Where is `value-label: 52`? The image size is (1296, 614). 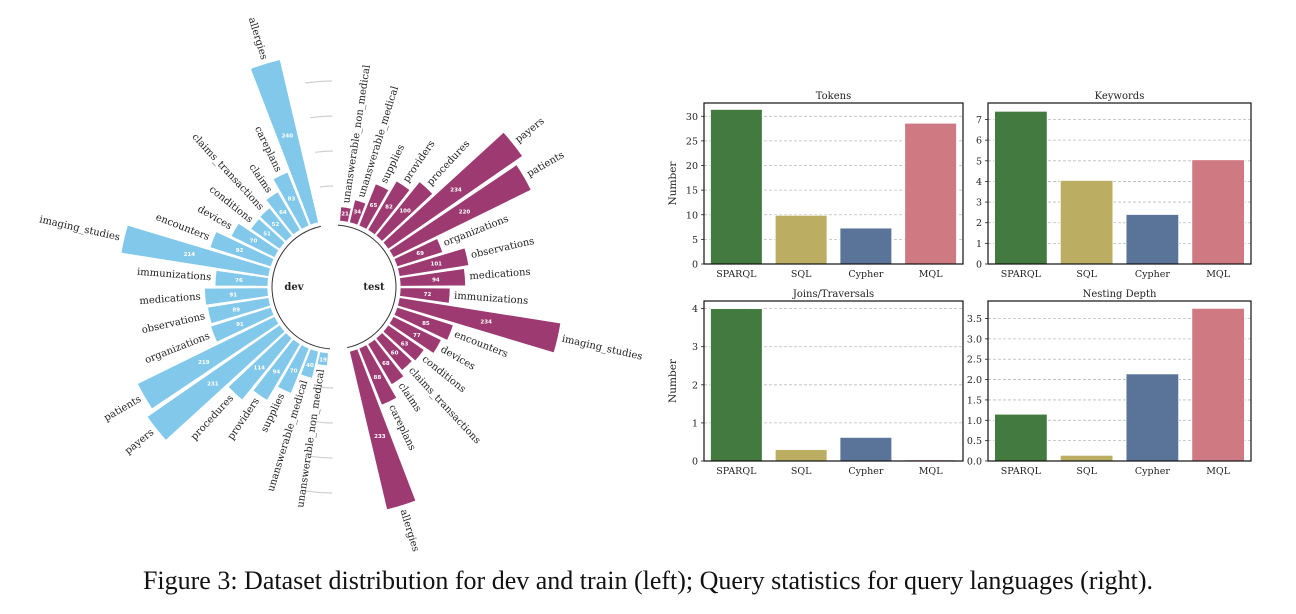
value-label: 52 is located at coordinates (276, 225).